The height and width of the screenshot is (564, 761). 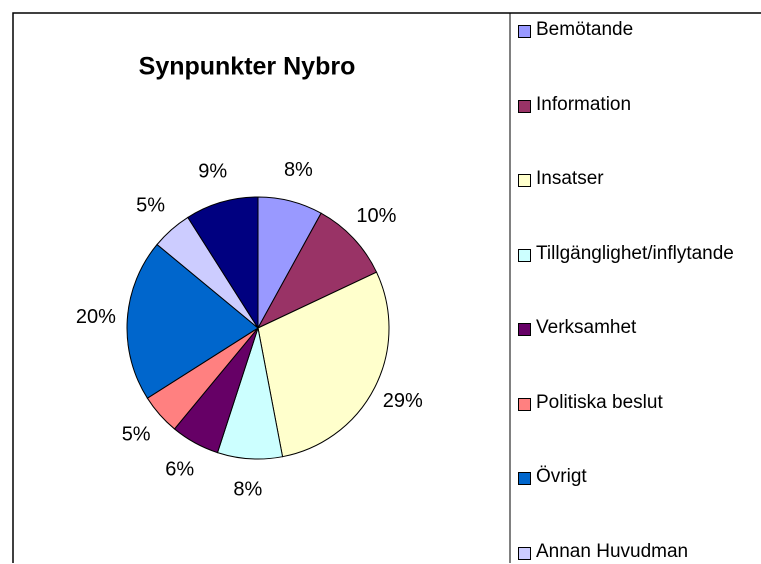 What do you see at coordinates (561, 476) in the screenshot?
I see `legend-label: Övrigt` at bounding box center [561, 476].